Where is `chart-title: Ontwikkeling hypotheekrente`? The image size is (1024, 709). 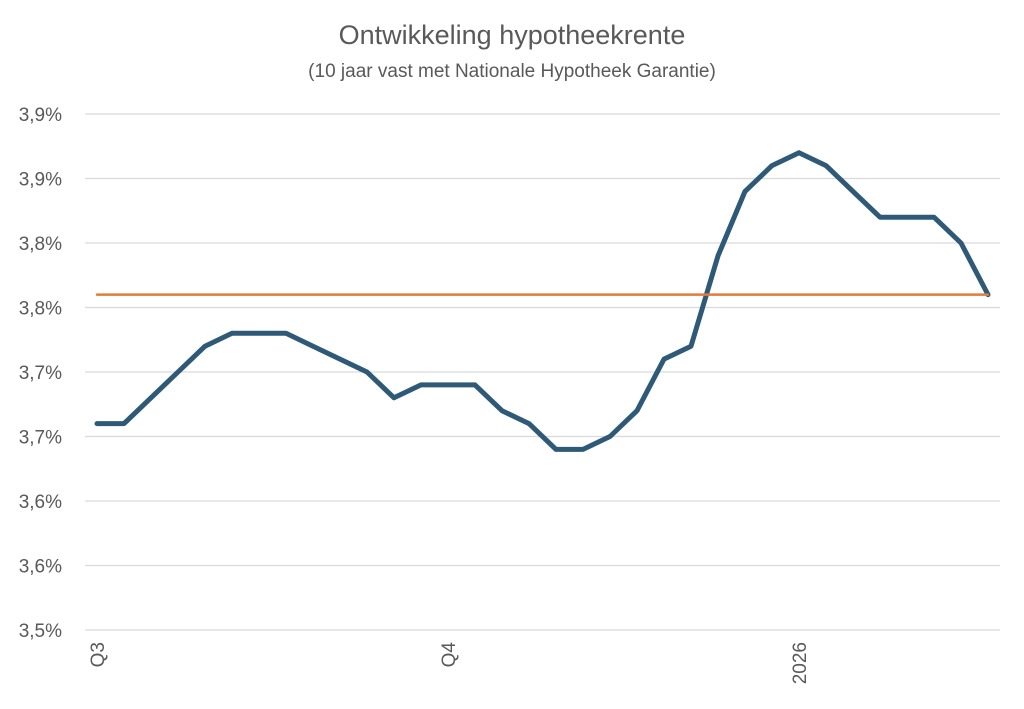 chart-title: Ontwikkeling hypotheekrente is located at coordinates (512, 35).